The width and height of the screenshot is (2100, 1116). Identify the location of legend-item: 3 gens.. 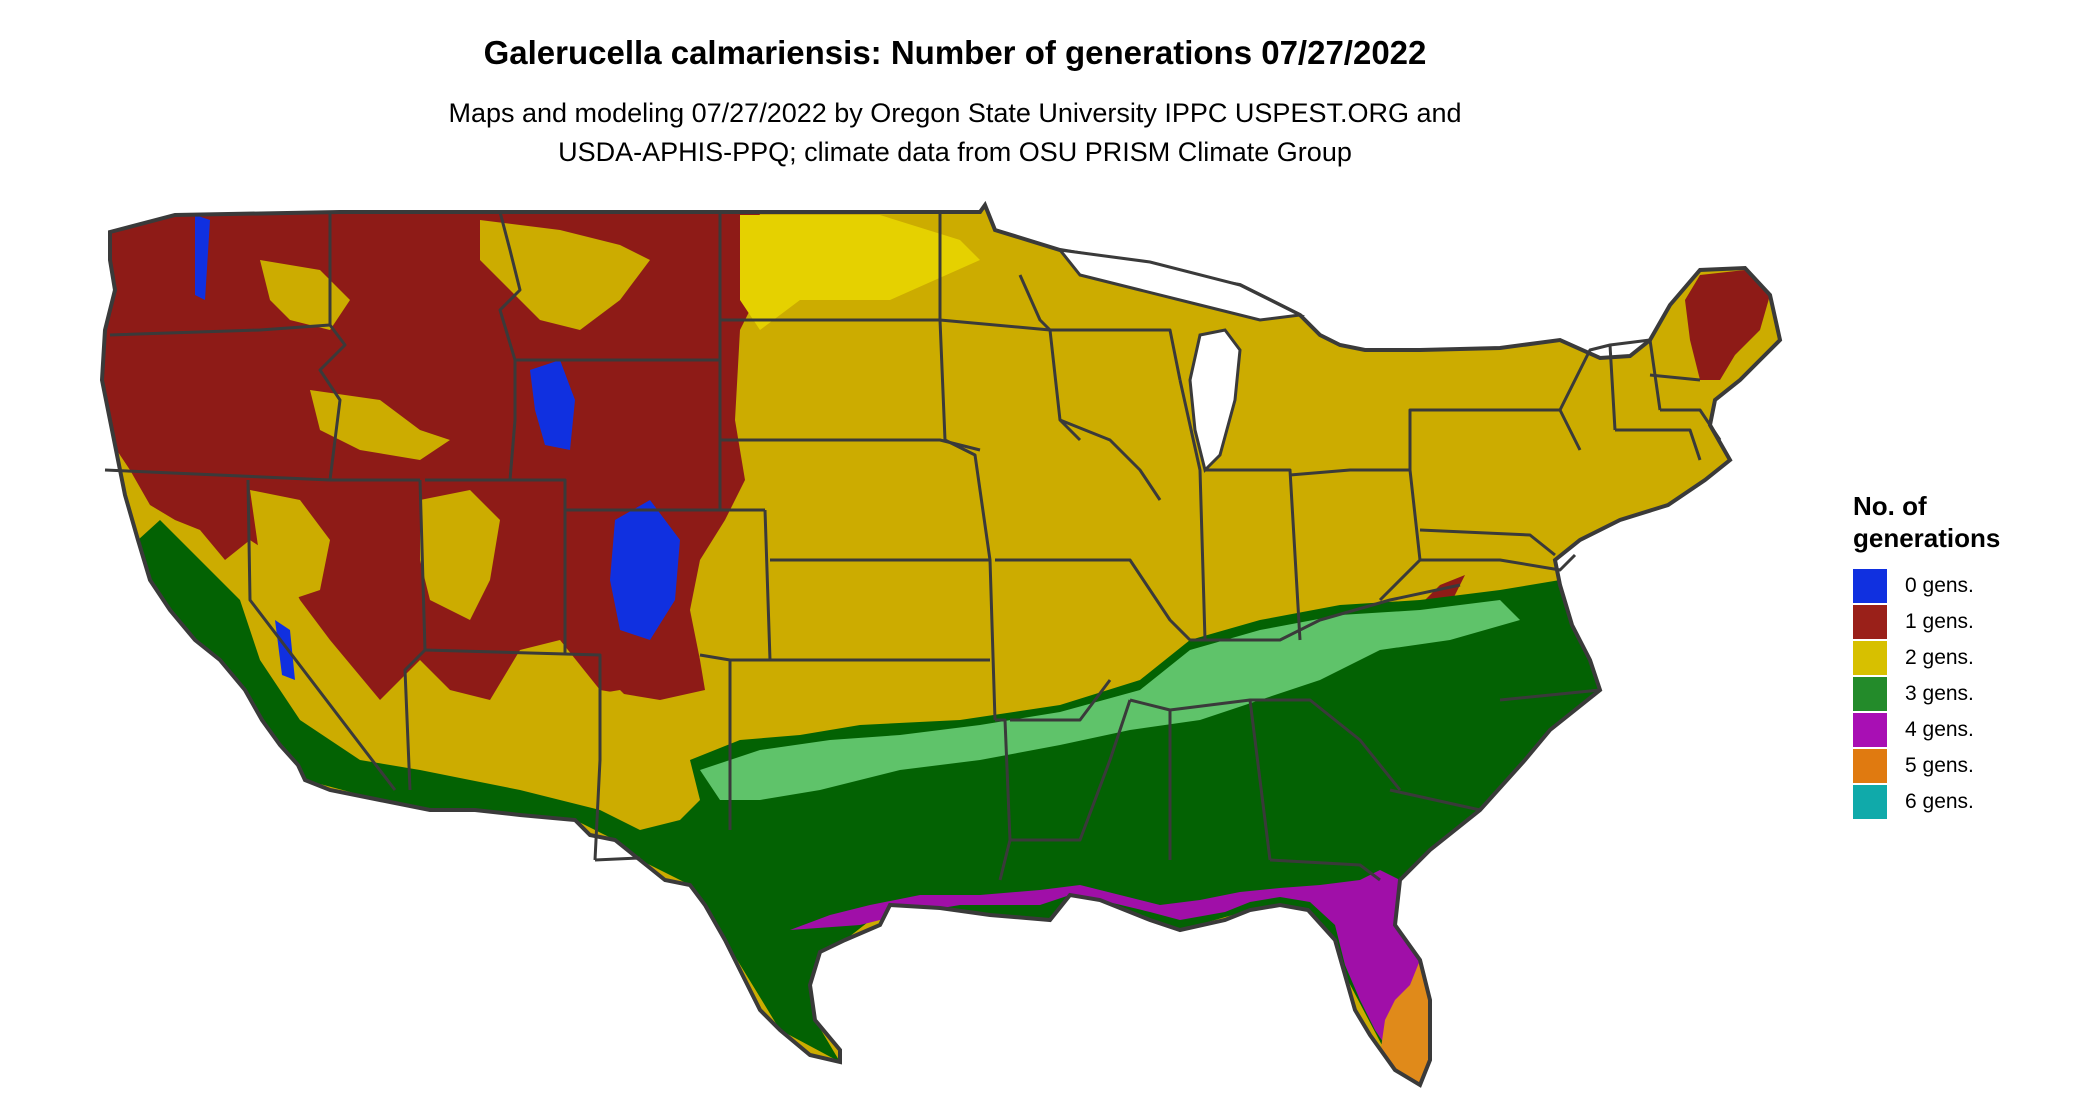
(1926, 694).